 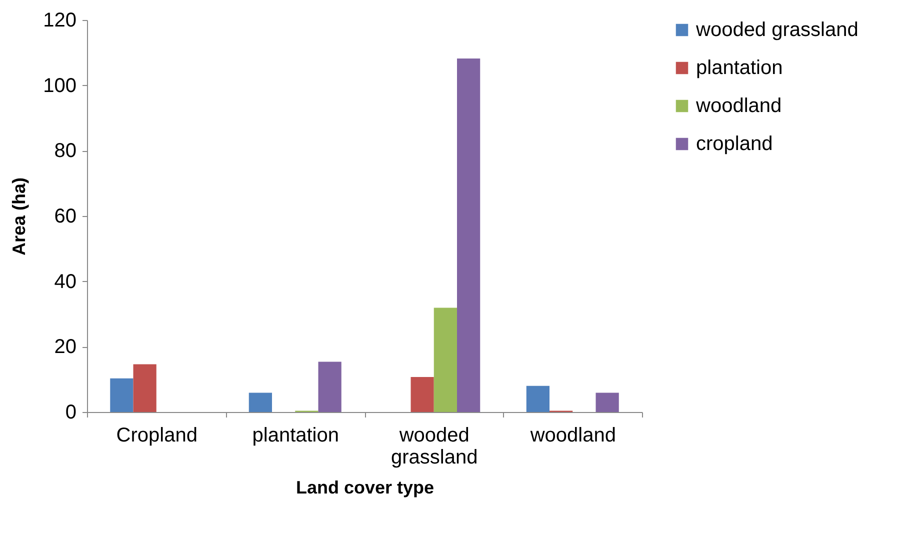 What do you see at coordinates (65, 281) in the screenshot?
I see `y-tick-label: 40` at bounding box center [65, 281].